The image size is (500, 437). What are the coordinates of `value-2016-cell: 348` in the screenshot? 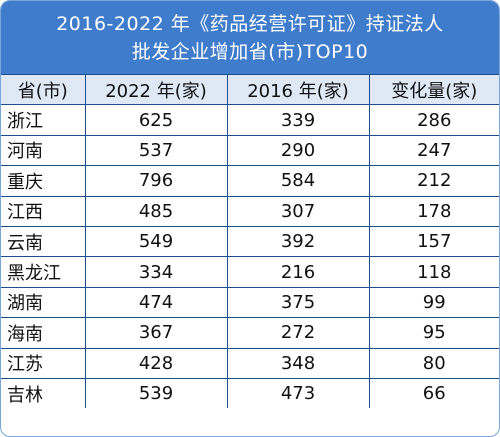 It's located at (298, 363).